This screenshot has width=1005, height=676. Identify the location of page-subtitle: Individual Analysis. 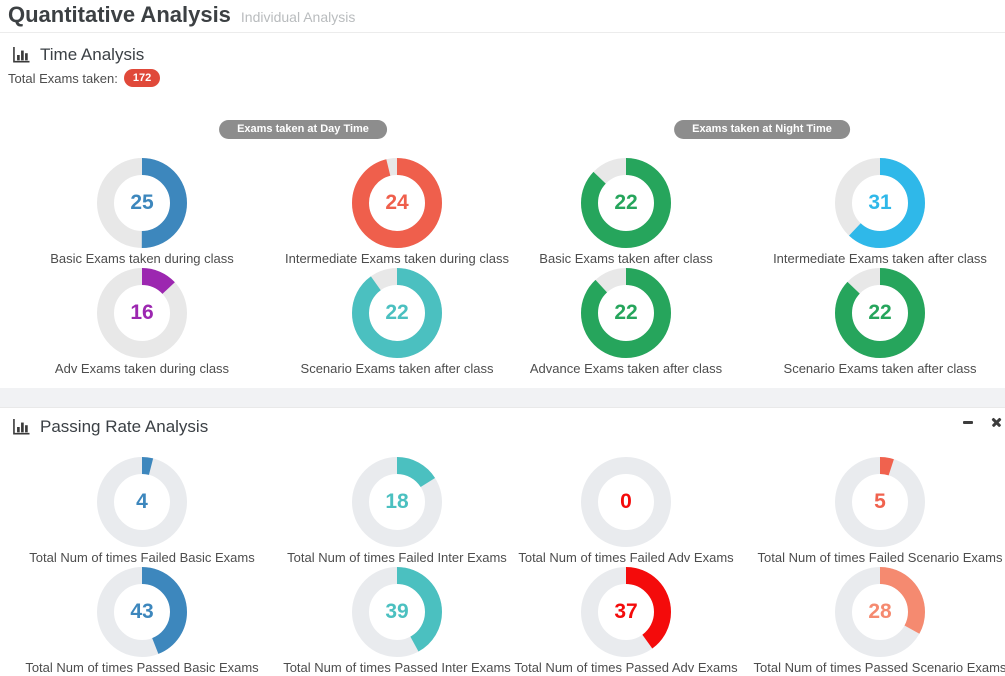
(298, 17).